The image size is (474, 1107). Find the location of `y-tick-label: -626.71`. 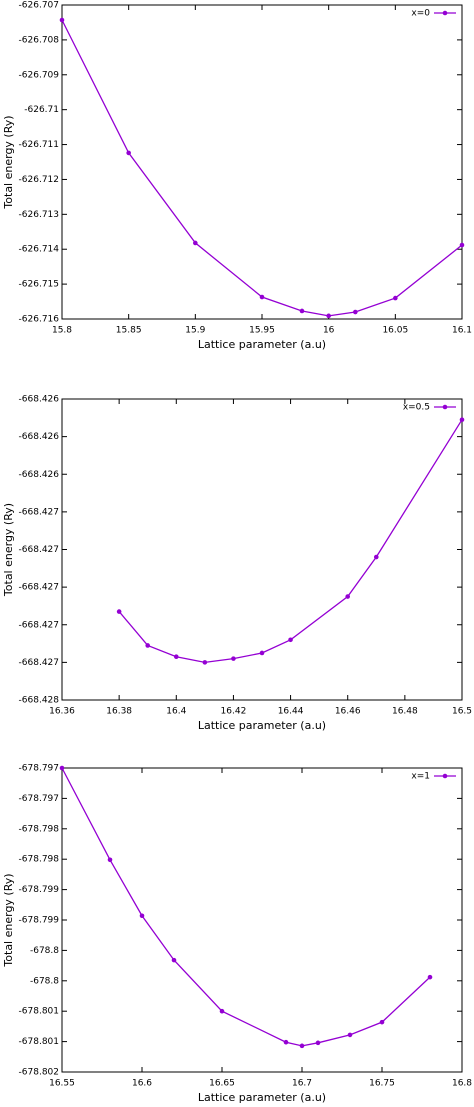

y-tick-label: -626.71 is located at coordinates (41, 110).